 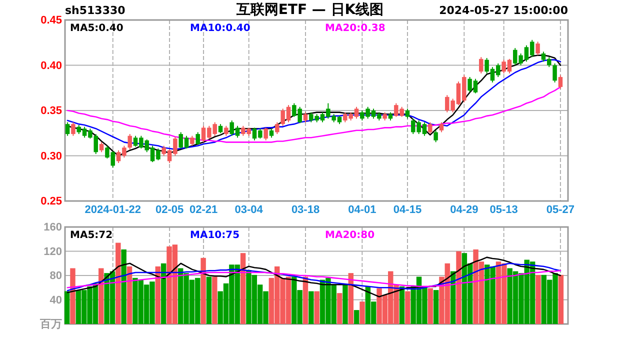 I want to click on text: MA5:72, so click(x=91, y=235).